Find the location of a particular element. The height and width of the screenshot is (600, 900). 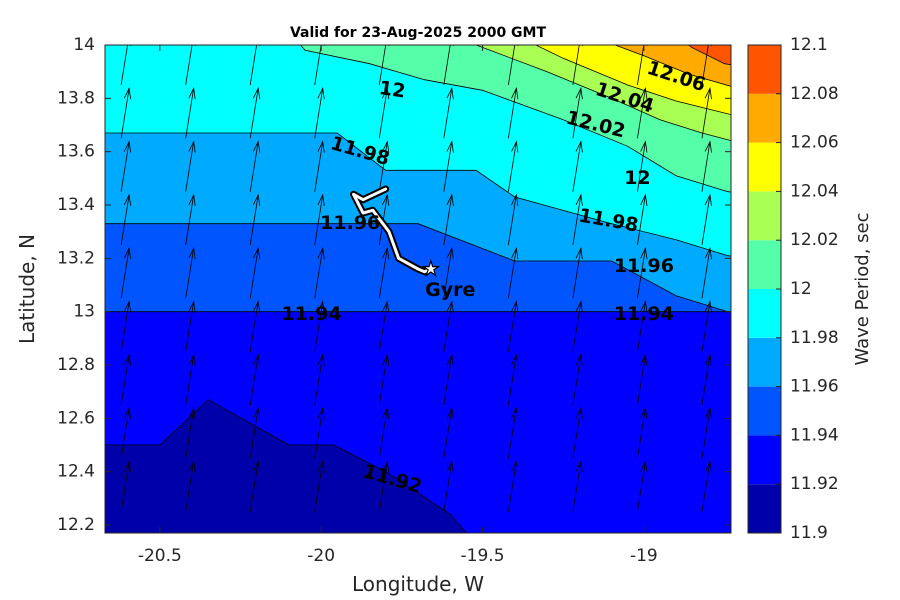

colorbar-tick-label: 12.1 is located at coordinates (809, 45).